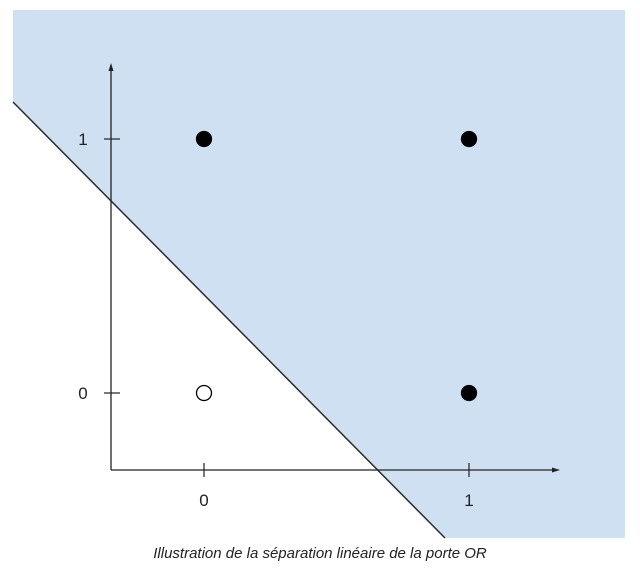 The height and width of the screenshot is (570, 640). Describe the element at coordinates (203, 500) in the screenshot. I see `x-tick-label-0: 0` at that location.